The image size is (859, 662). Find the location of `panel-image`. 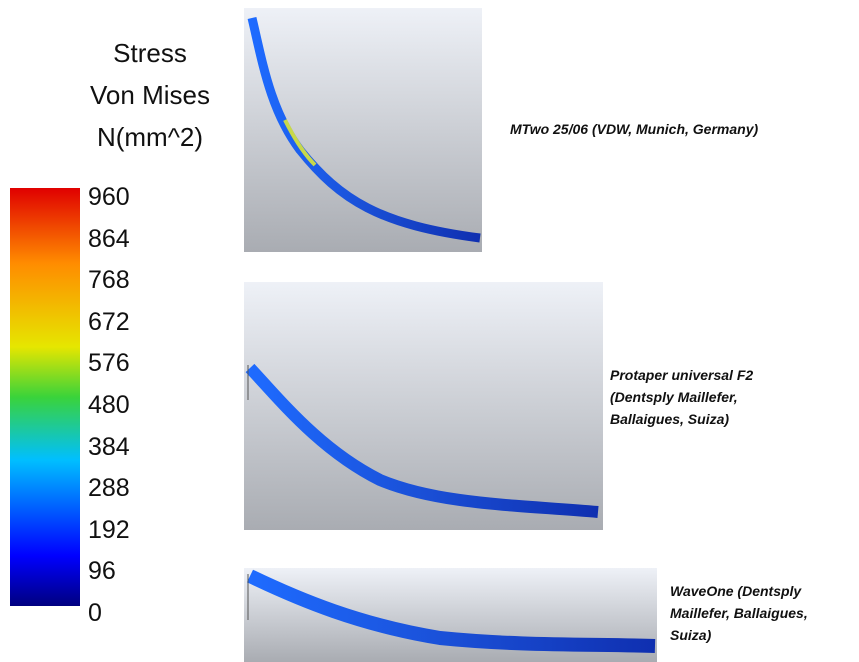

panel-image is located at coordinates (363, 130).